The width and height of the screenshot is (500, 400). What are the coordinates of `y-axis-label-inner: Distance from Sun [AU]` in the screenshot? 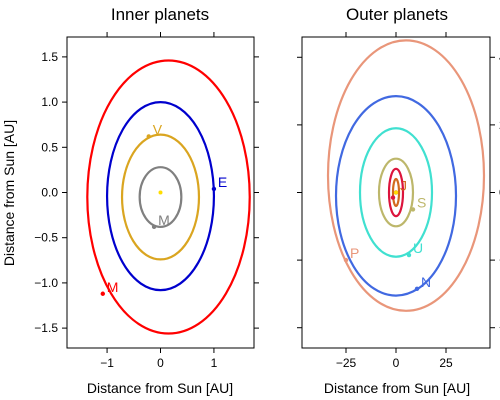 It's located at (9, 193).